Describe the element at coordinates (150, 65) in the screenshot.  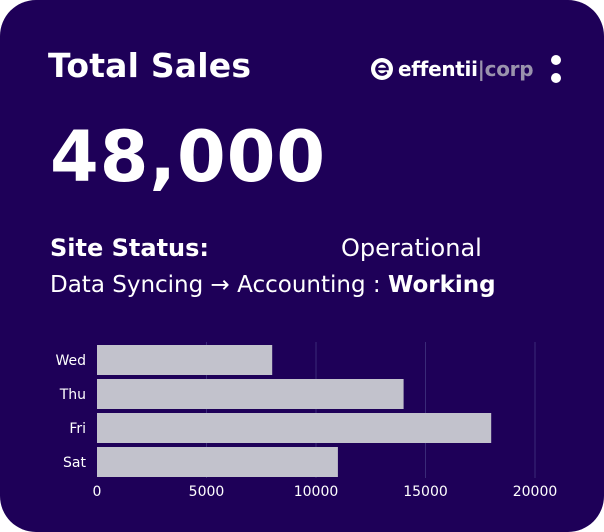
I see `card-title: Total Sales` at that location.